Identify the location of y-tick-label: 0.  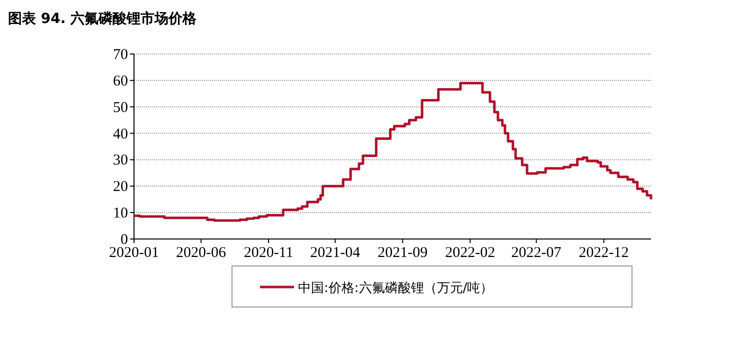
(124, 240).